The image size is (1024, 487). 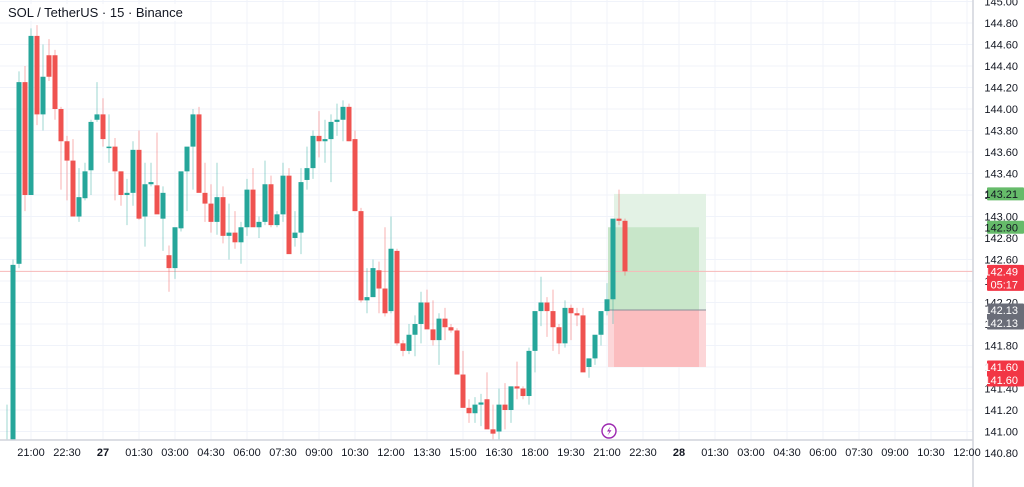 What do you see at coordinates (1001, 347) in the screenshot?
I see `price-tick-label: 141.80` at bounding box center [1001, 347].